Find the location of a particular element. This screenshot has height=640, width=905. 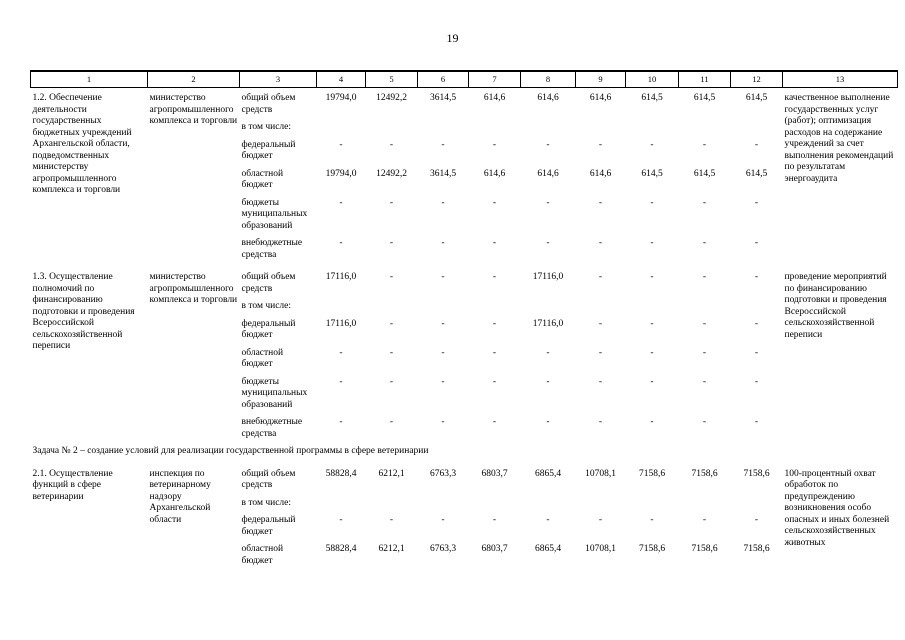

funding-value-cell: 3614,5 is located at coordinates (443, 173).